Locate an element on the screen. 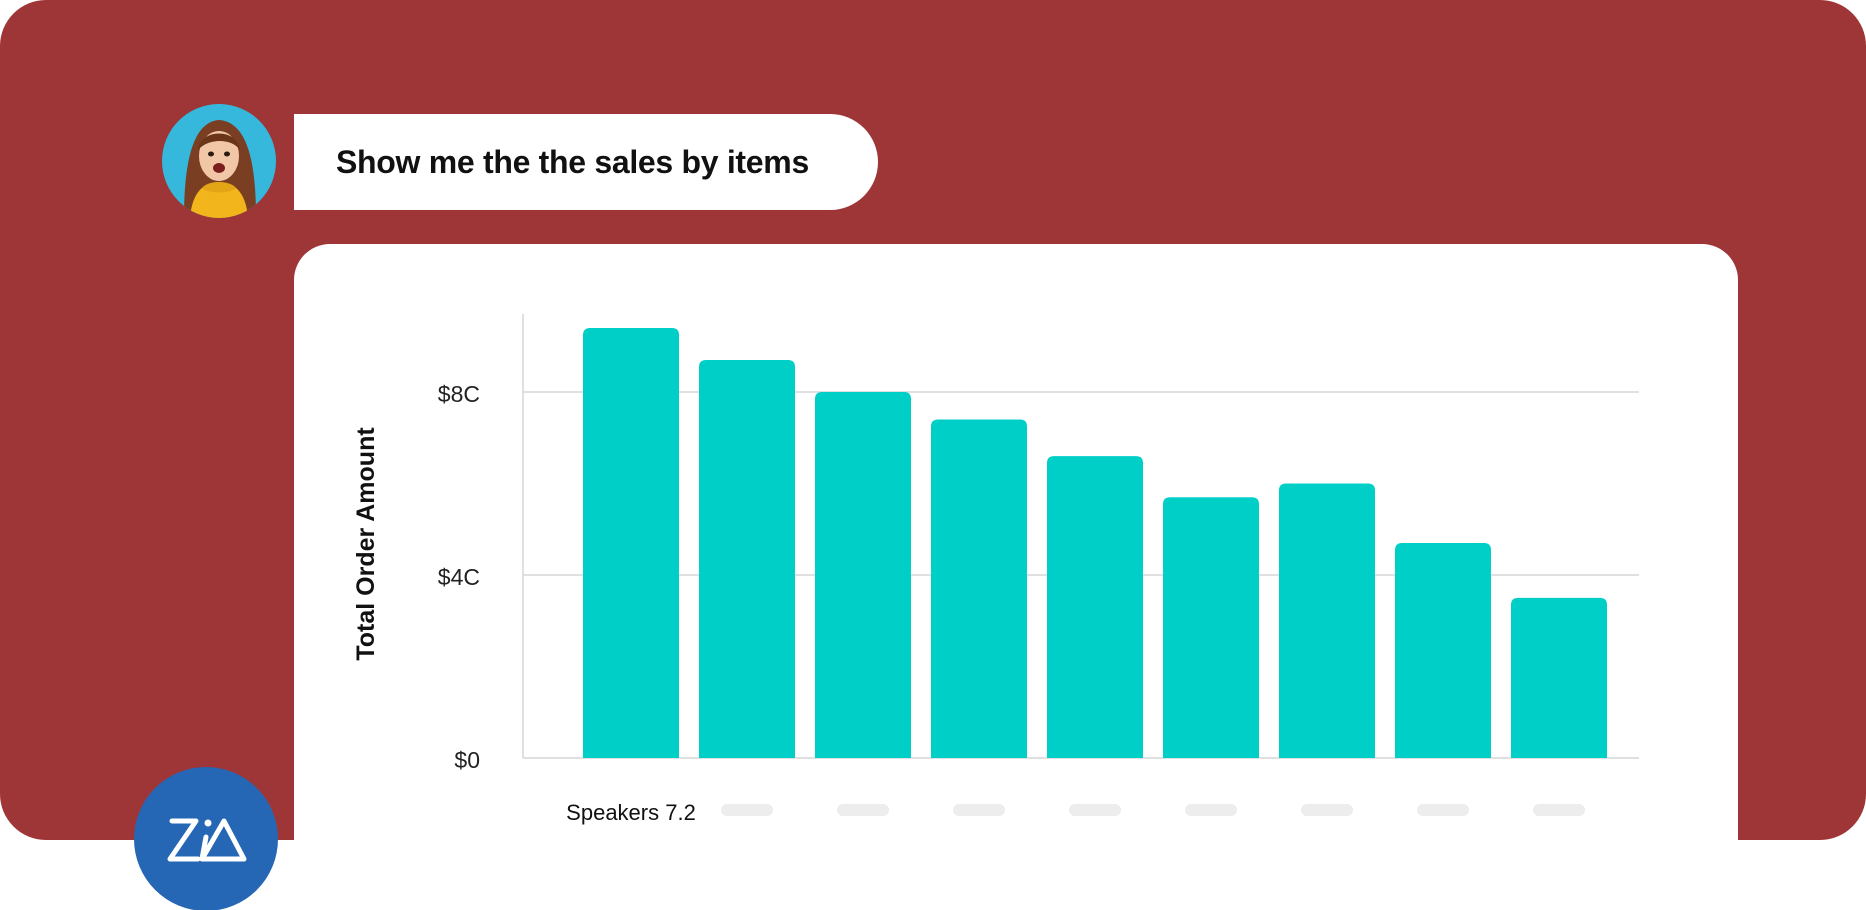 The image size is (1866, 910). y-tick-label: $0 is located at coordinates (467, 760).